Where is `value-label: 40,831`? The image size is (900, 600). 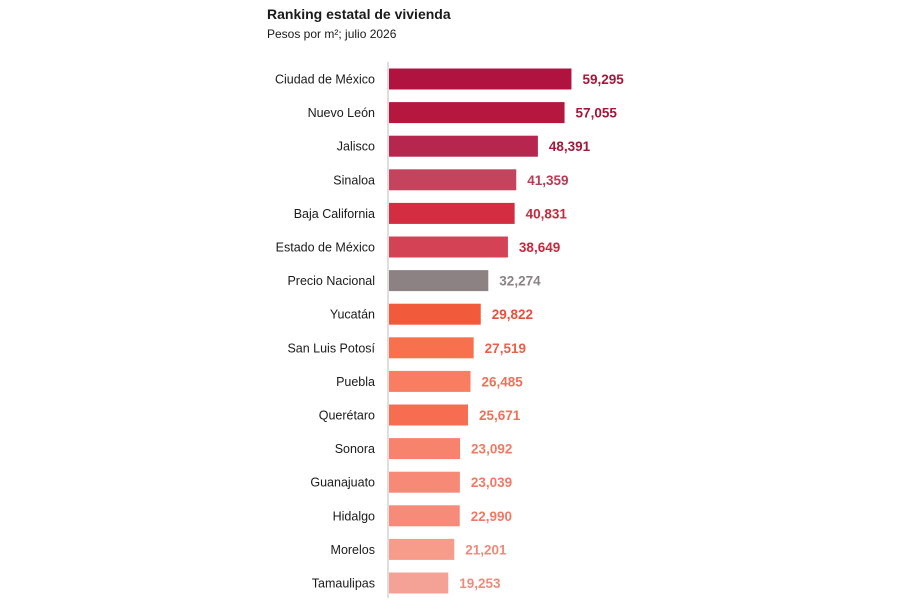 value-label: 40,831 is located at coordinates (547, 213).